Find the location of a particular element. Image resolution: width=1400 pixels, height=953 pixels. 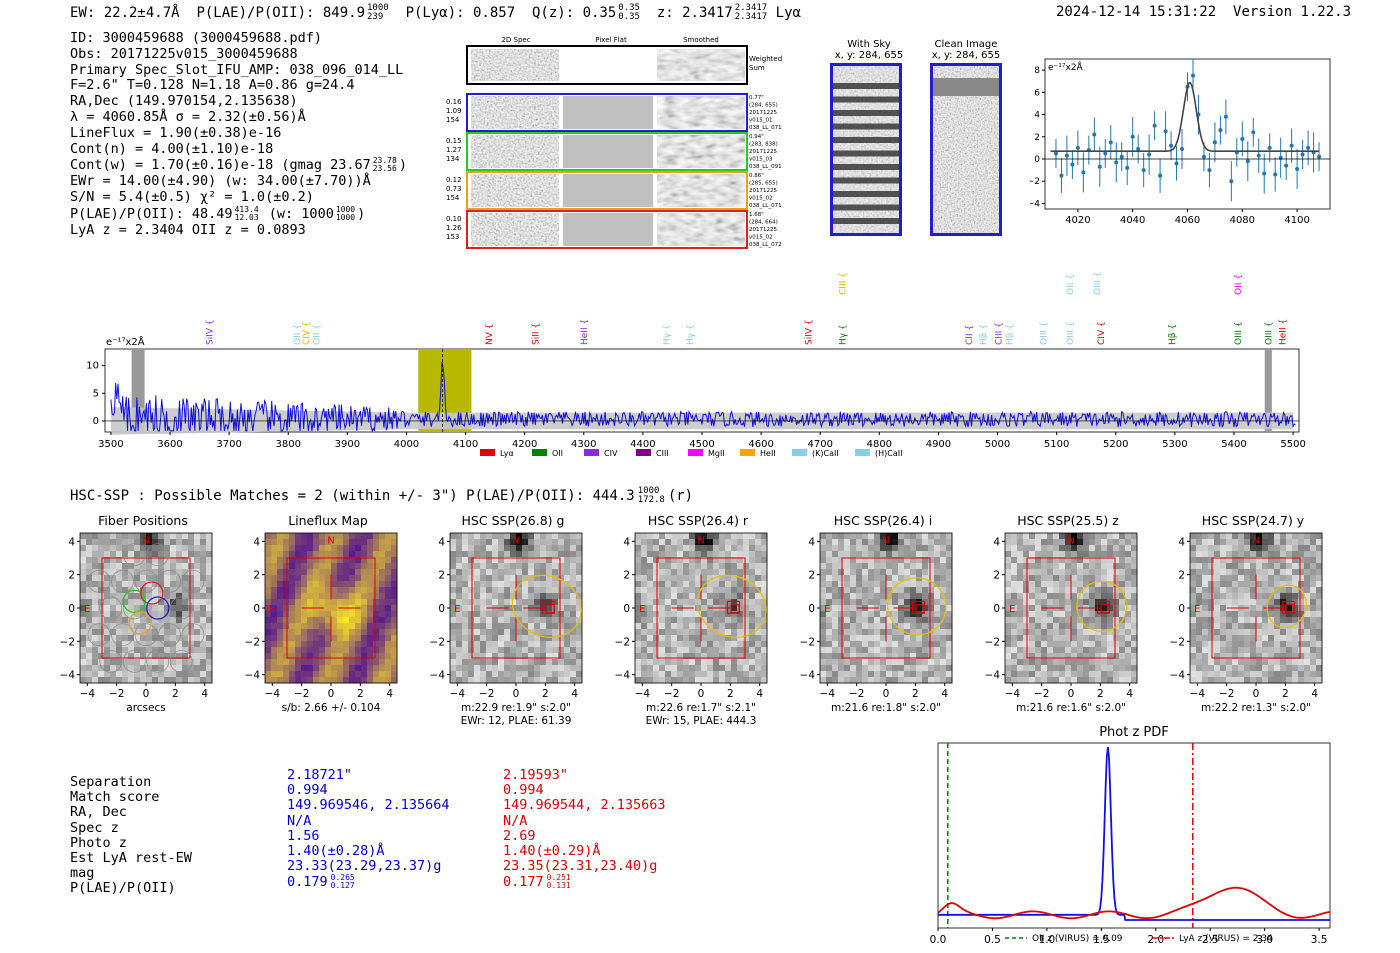

fit-ytick: 6 is located at coordinates (1037, 93).